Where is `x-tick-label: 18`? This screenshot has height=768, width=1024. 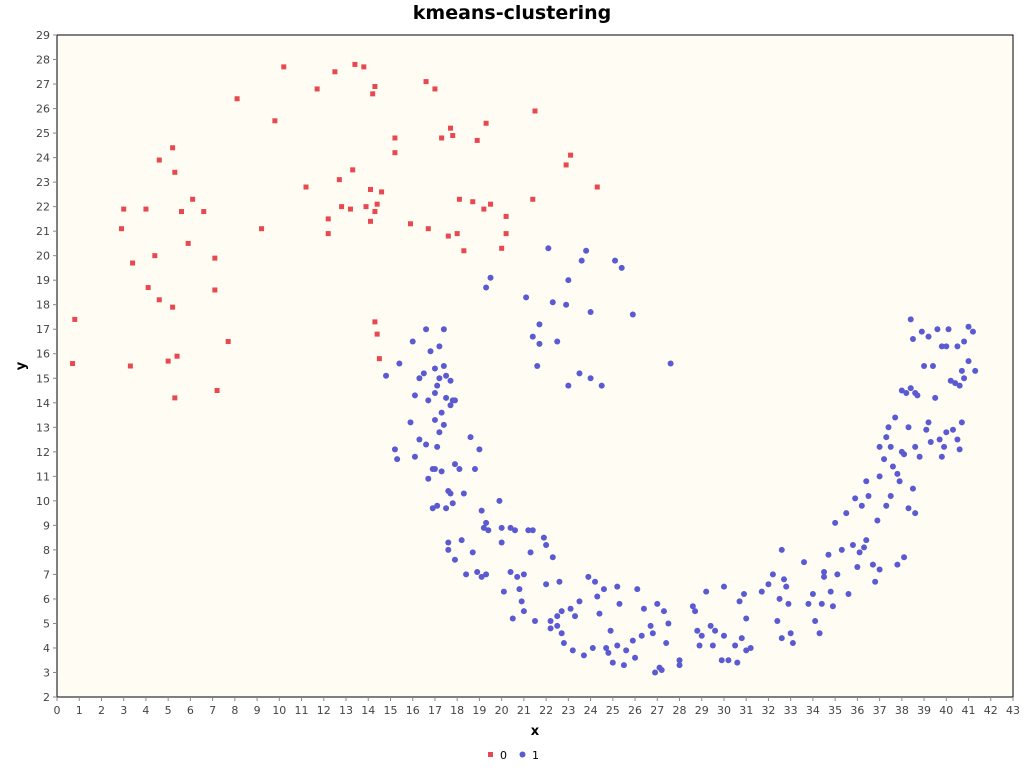
x-tick-label: 18 is located at coordinates (457, 710).